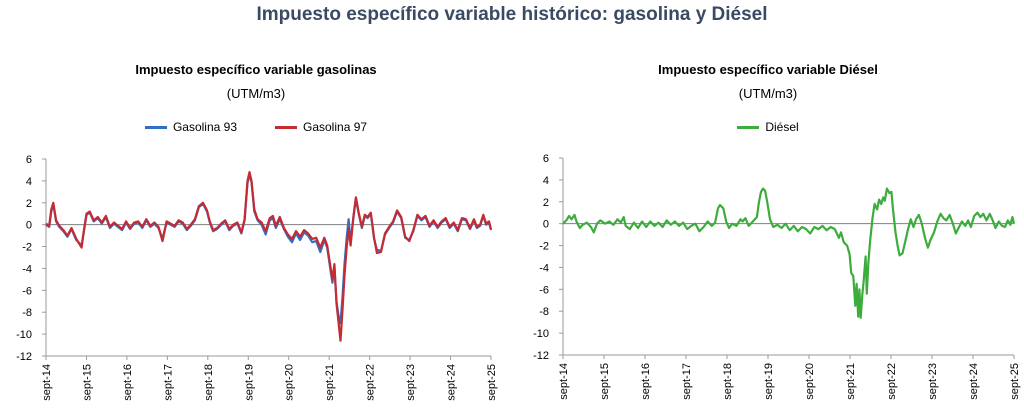 This screenshot has height=414, width=1024. I want to click on legend-label-gasolina-97: Gasolina 97, so click(335, 127).